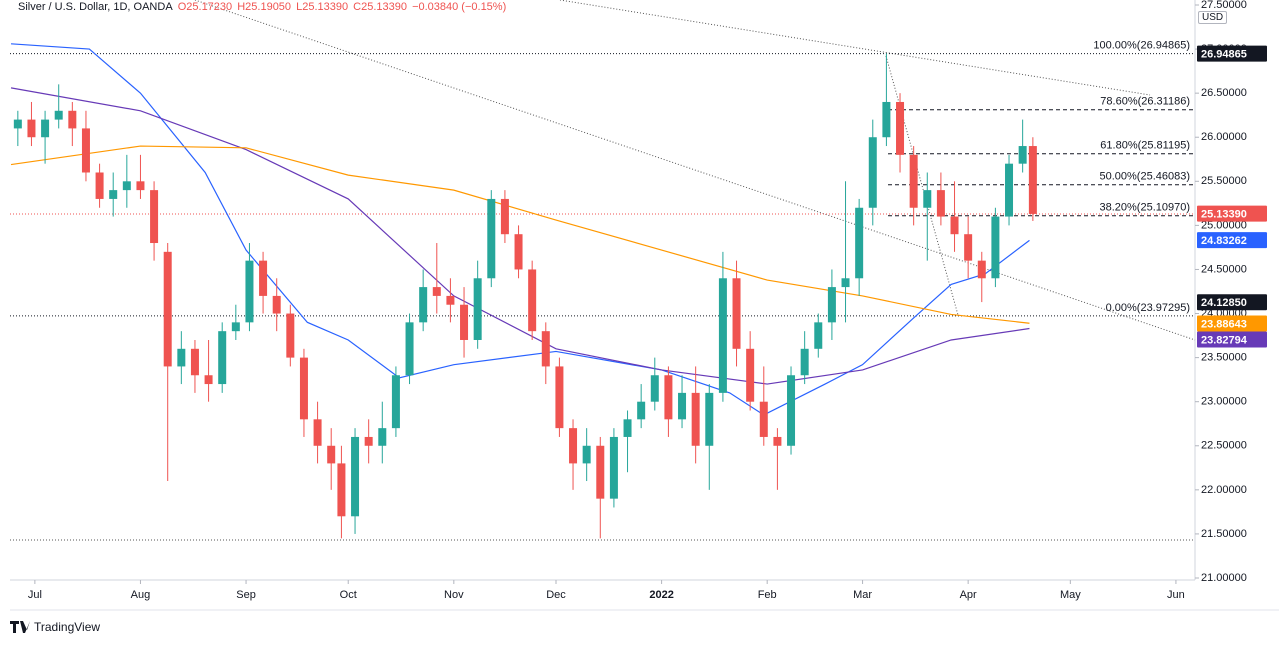 The height and width of the screenshot is (645, 1279). What do you see at coordinates (1145, 102) in the screenshot?
I see `fib-label: 78.60%(26.31186)` at bounding box center [1145, 102].